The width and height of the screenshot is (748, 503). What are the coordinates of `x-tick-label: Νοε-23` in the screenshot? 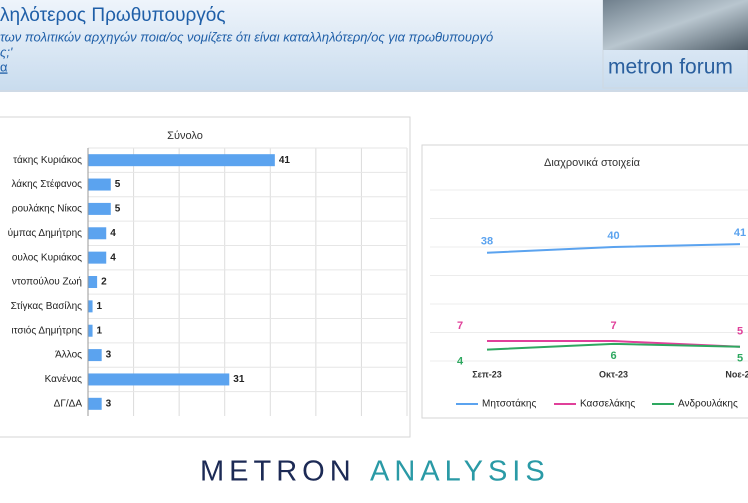 It's located at (736, 374).